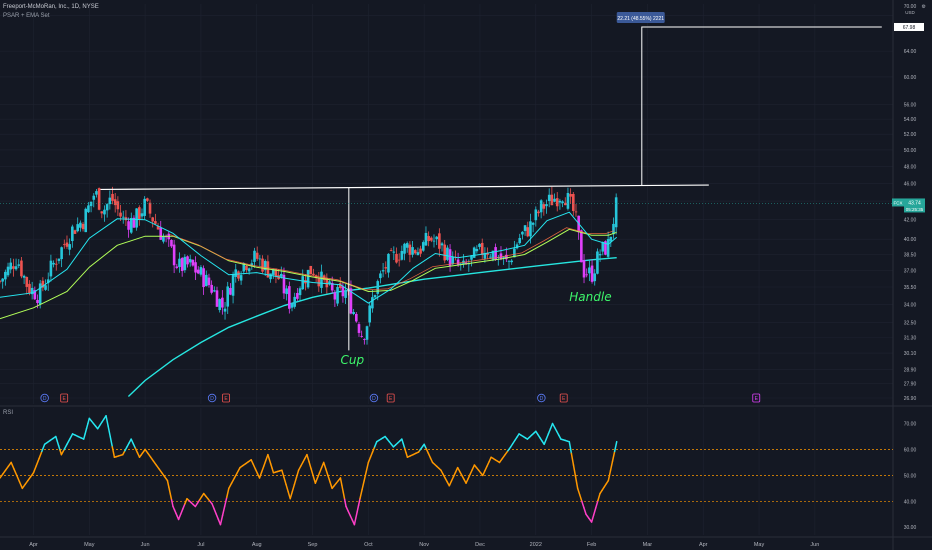 This screenshot has height=550, width=932. I want to click on handle-label: Handle, so click(590, 297).